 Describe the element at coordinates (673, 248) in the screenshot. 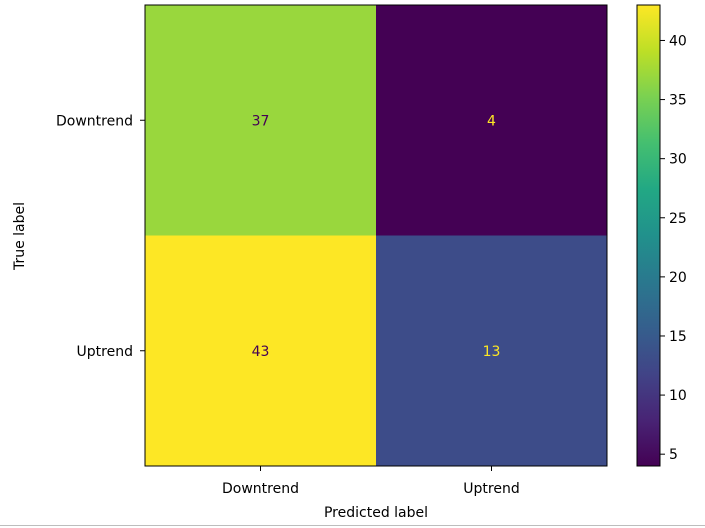

I see `colorbar-ticks: 5 10 15 20 25 30 35 40` at that location.